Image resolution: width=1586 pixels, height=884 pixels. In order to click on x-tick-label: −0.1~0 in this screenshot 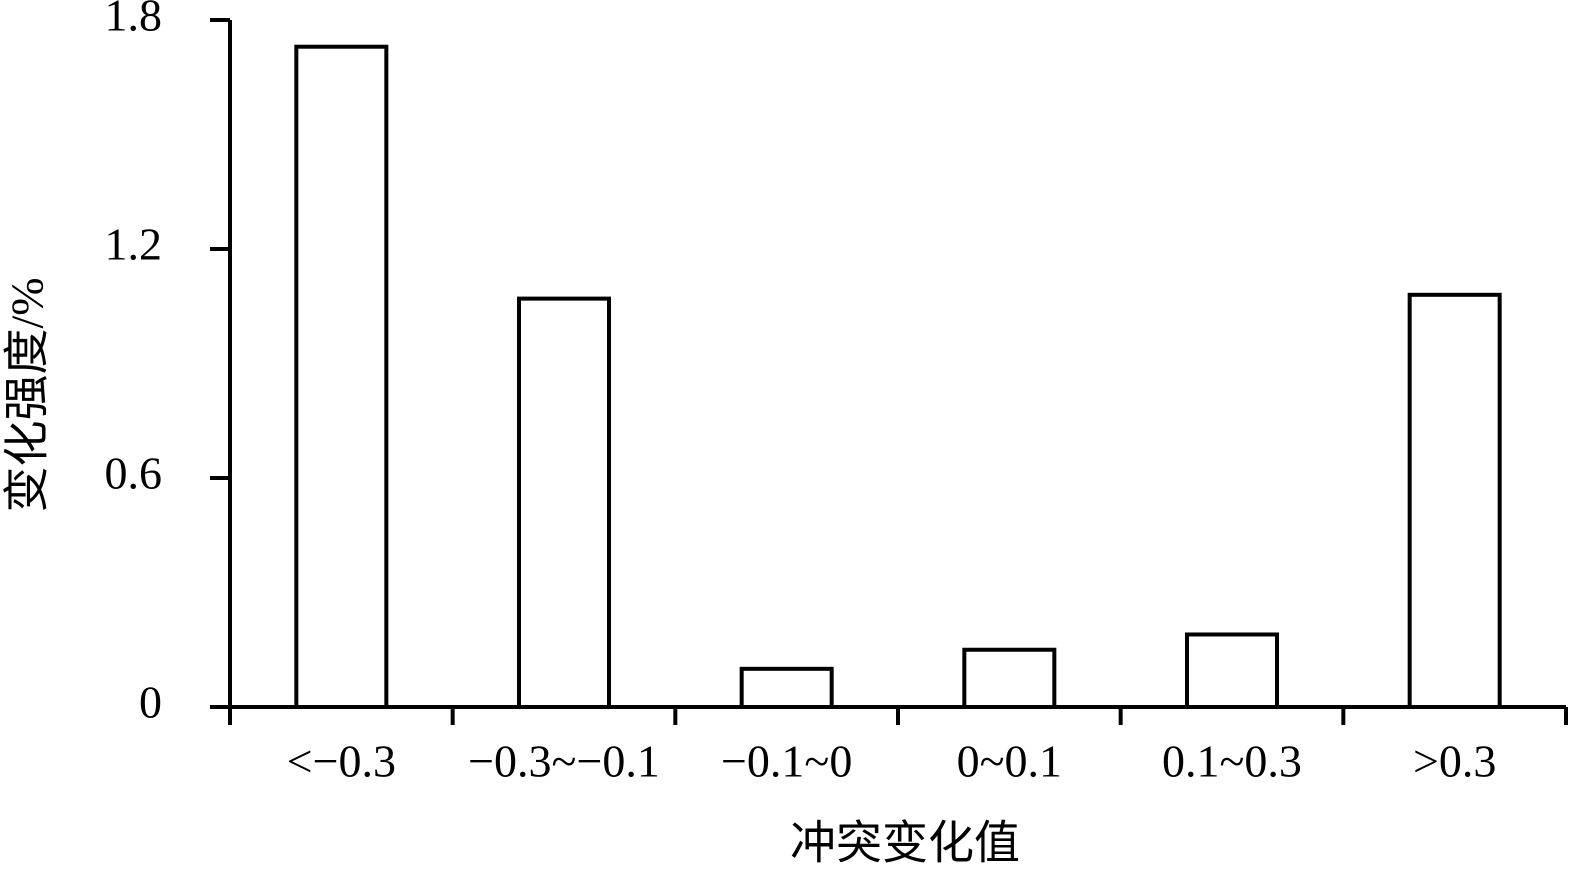, I will do `click(786, 761)`.